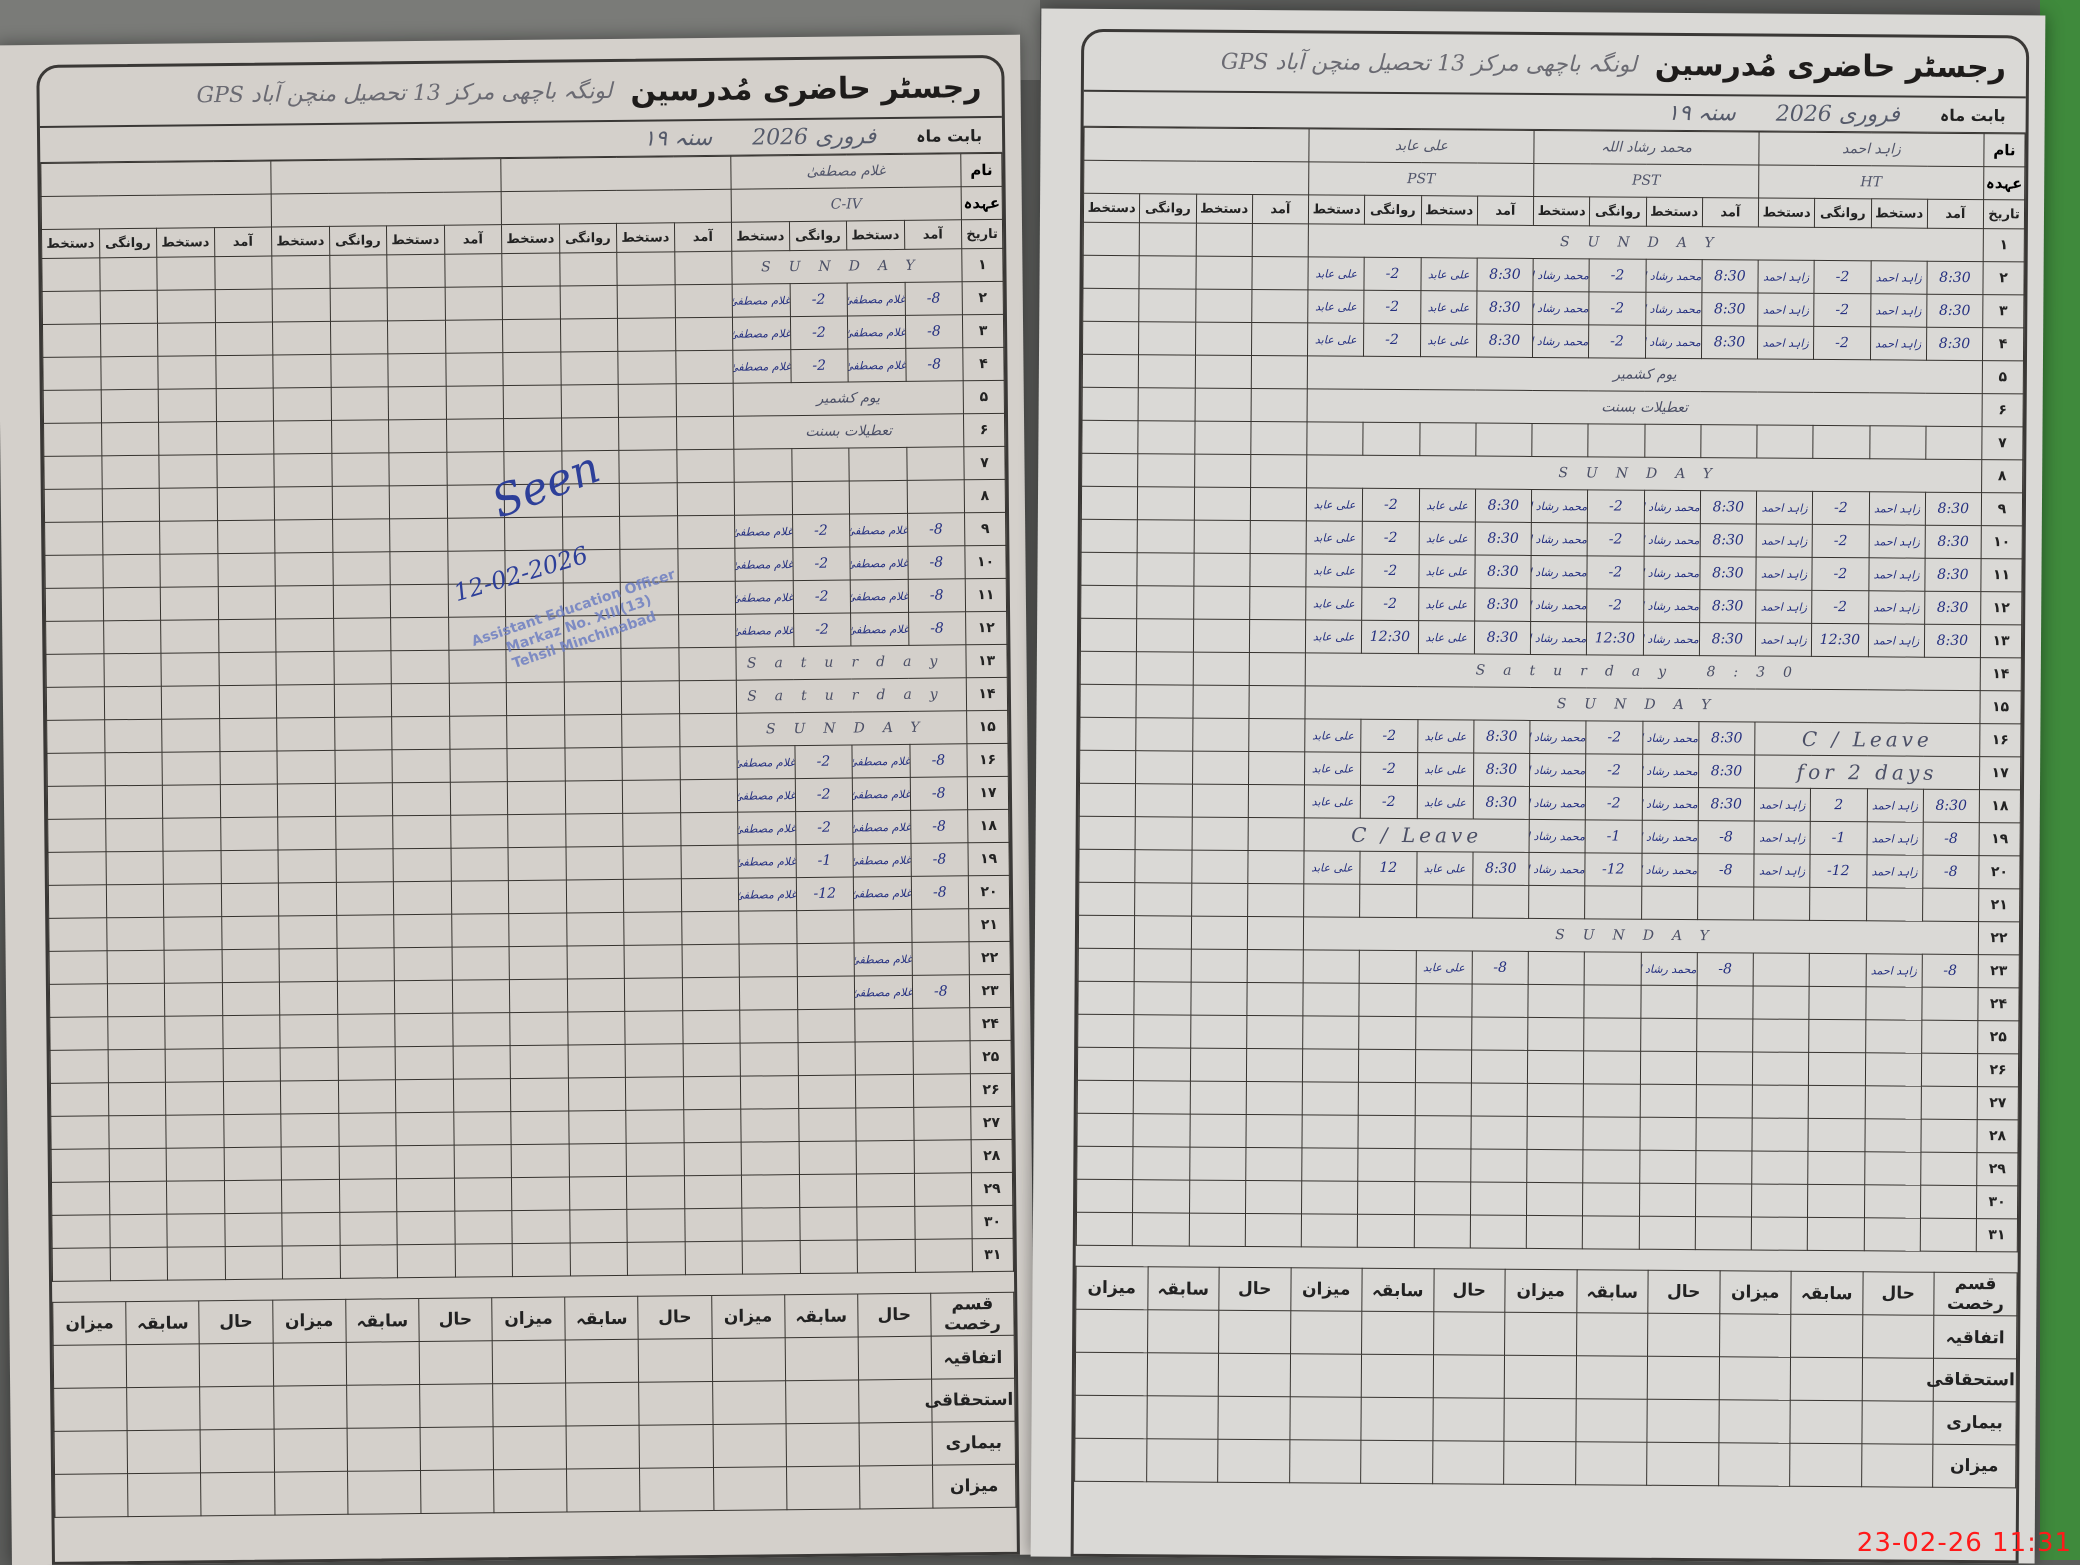  Describe the element at coordinates (989, 925) in the screenshot. I see `day-number: ۲۱` at that location.